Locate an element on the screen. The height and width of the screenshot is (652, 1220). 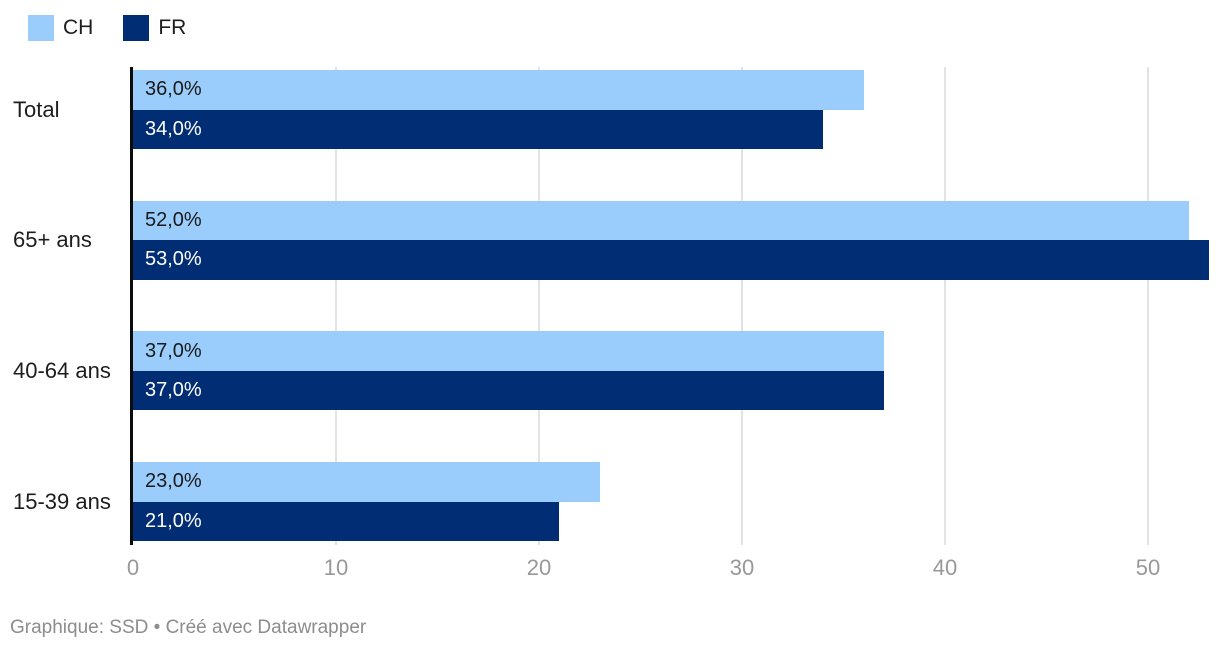
x-tick-label-20: 20 is located at coordinates (539, 567).